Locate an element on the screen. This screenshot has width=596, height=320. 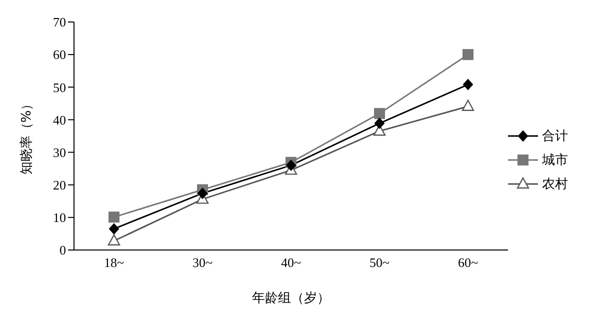
y-tick-label: 10 is located at coordinates (59, 218).